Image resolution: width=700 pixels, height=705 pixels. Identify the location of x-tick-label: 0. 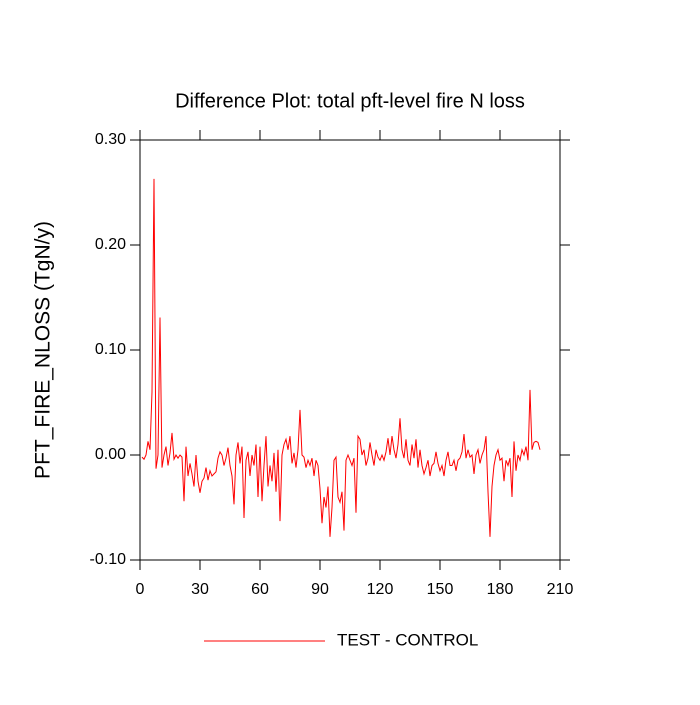
(140, 589).